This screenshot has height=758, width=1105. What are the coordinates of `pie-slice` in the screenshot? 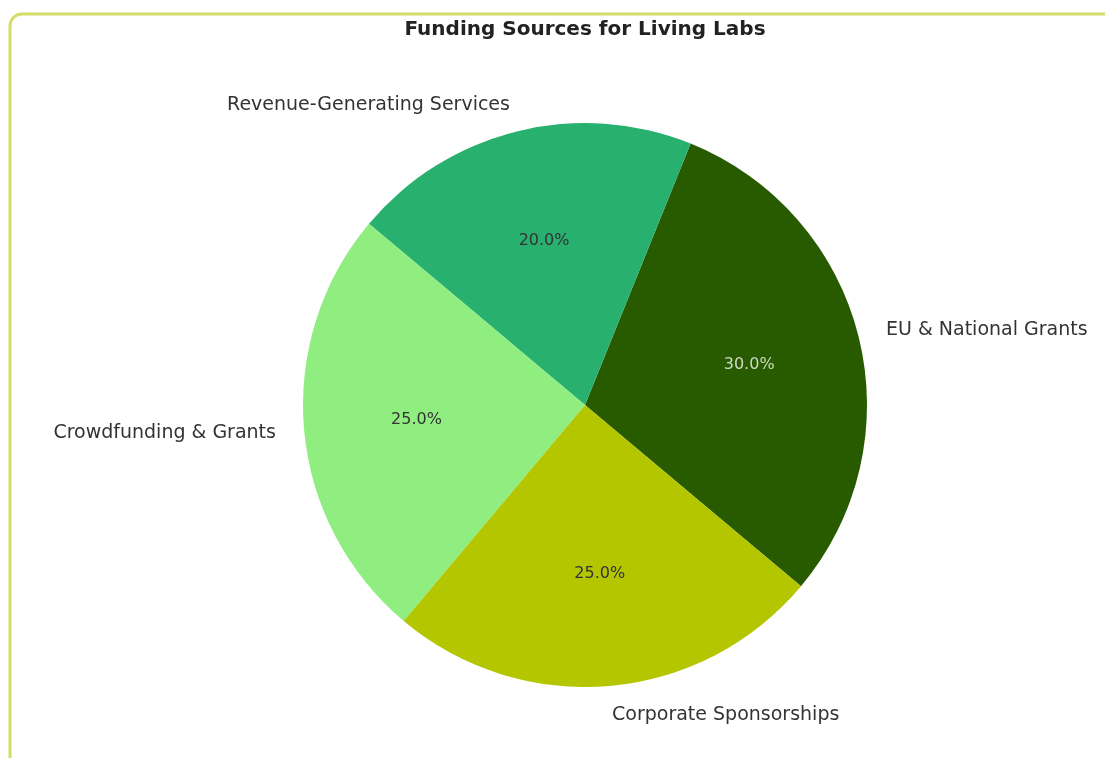 It's located at (529, 264).